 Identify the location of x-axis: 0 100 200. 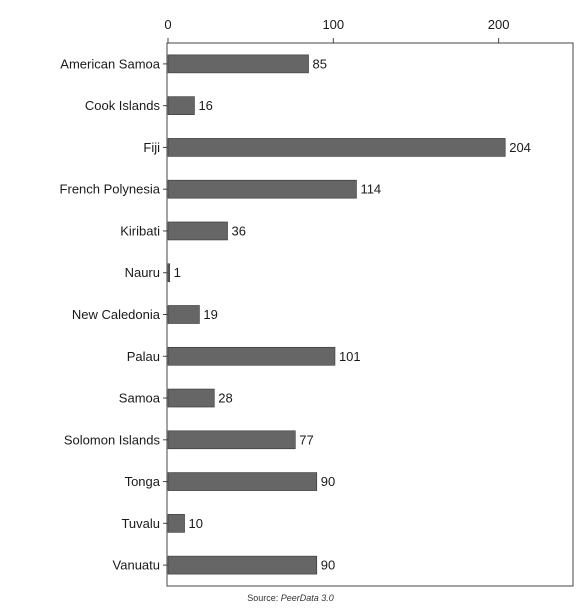
(336, 30).